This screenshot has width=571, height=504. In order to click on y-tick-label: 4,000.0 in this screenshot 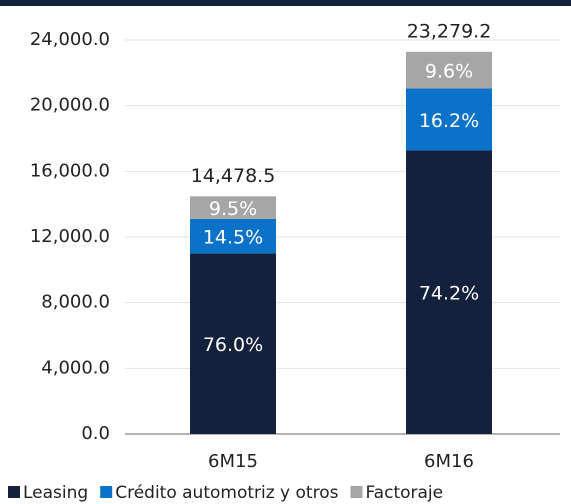, I will do `click(75, 367)`.